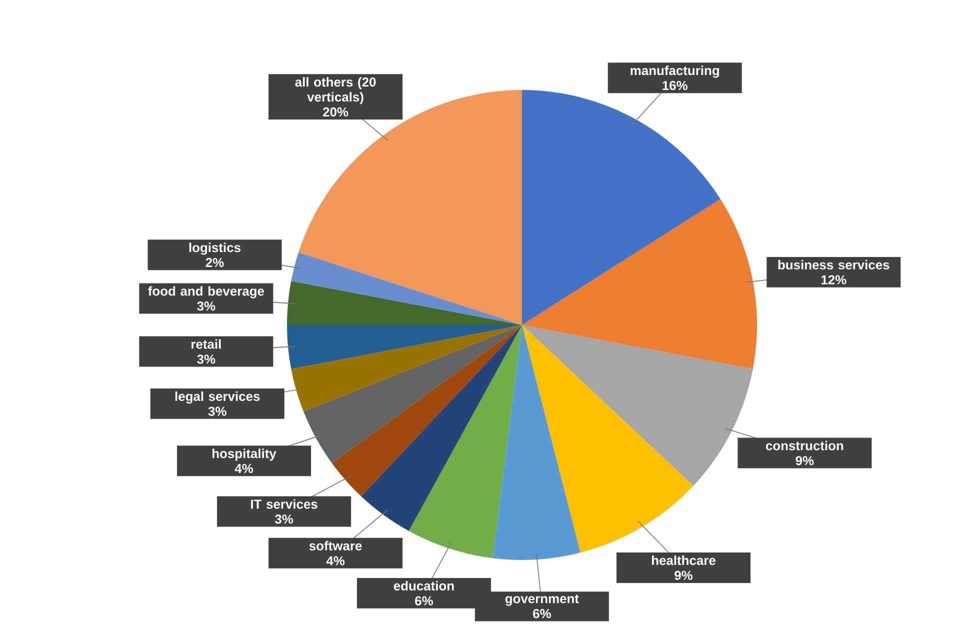 The image size is (971, 641). Describe the element at coordinates (335, 112) in the screenshot. I see `data-label: 20%` at that location.